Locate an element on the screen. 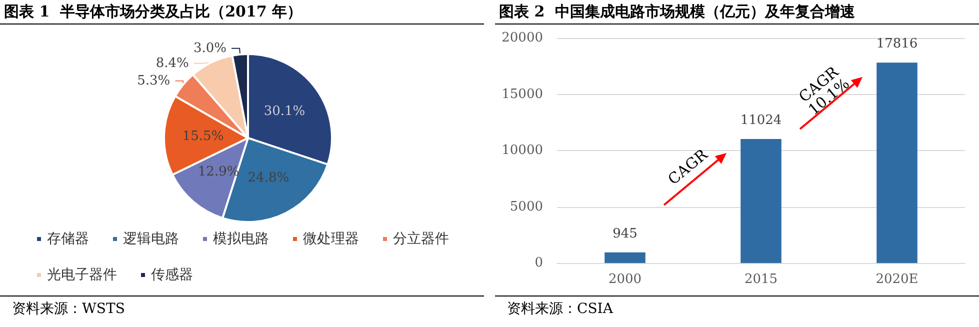 Image resolution: width=979 pixels, height=327 pixels. y-tick-label: 5000 is located at coordinates (526, 206).